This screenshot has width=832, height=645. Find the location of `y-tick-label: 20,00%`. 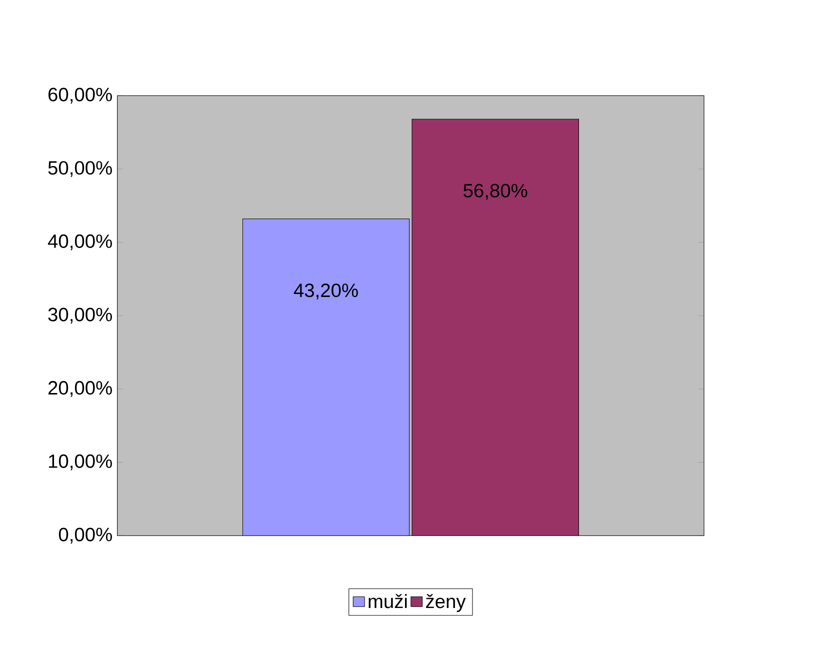

y-tick-label: 20,00% is located at coordinates (80, 389).